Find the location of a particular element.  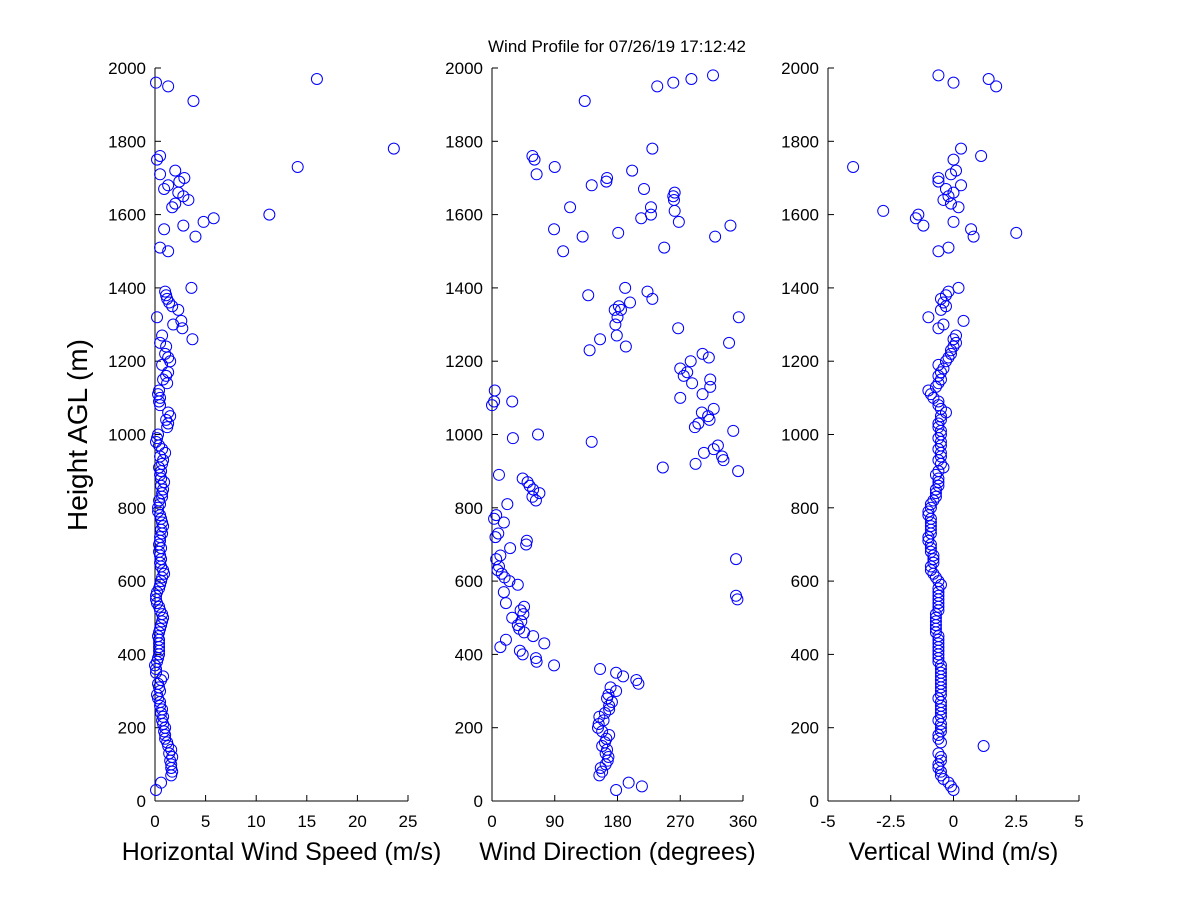

figure-title: Wind Profile for 07/26/19 17:12:42 is located at coordinates (617, 46).